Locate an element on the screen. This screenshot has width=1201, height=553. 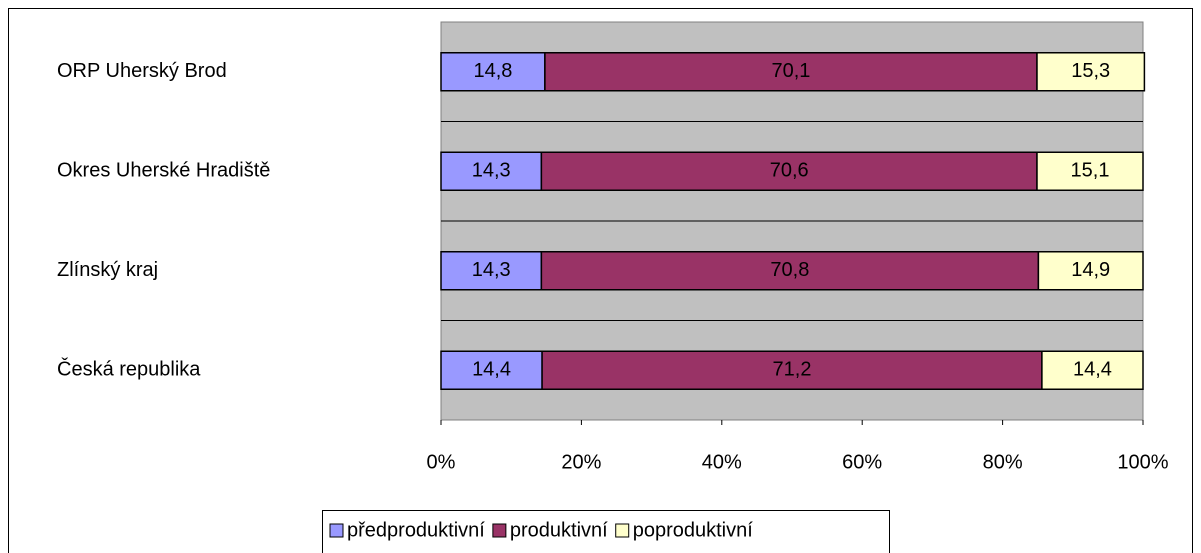
value-label: 14,9 is located at coordinates (1090, 270).